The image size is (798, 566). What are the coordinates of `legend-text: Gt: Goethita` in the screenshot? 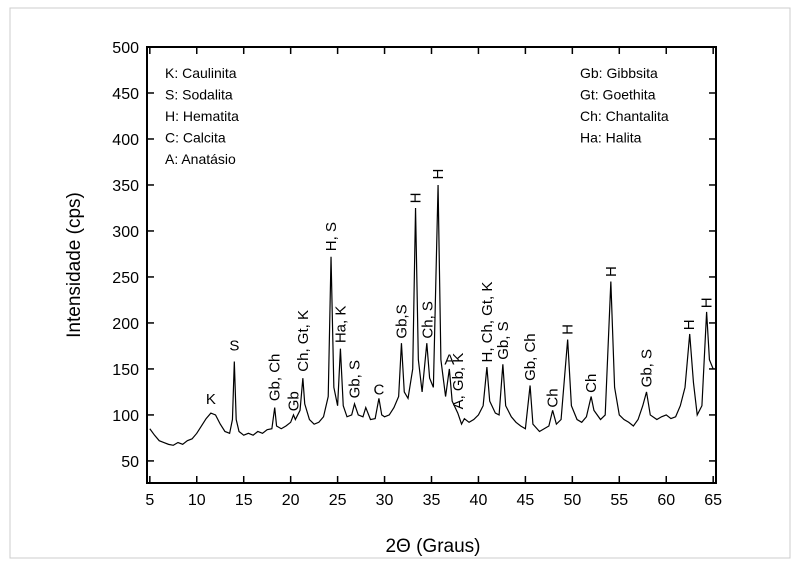 It's located at (618, 95).